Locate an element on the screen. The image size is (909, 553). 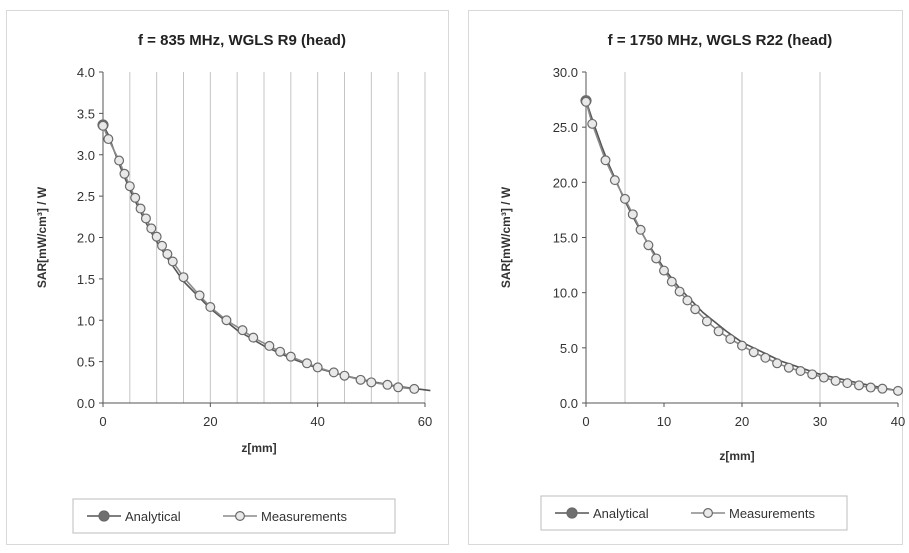
chart-title: f = 1750 MHz, WGLS R22 (head) is located at coordinates (720, 40).